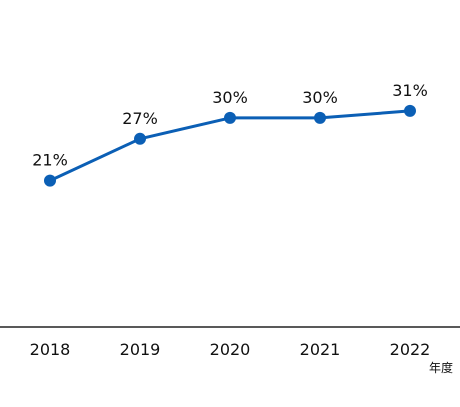  What do you see at coordinates (140, 349) in the screenshot?
I see `x-tick-2019: 2019` at bounding box center [140, 349].